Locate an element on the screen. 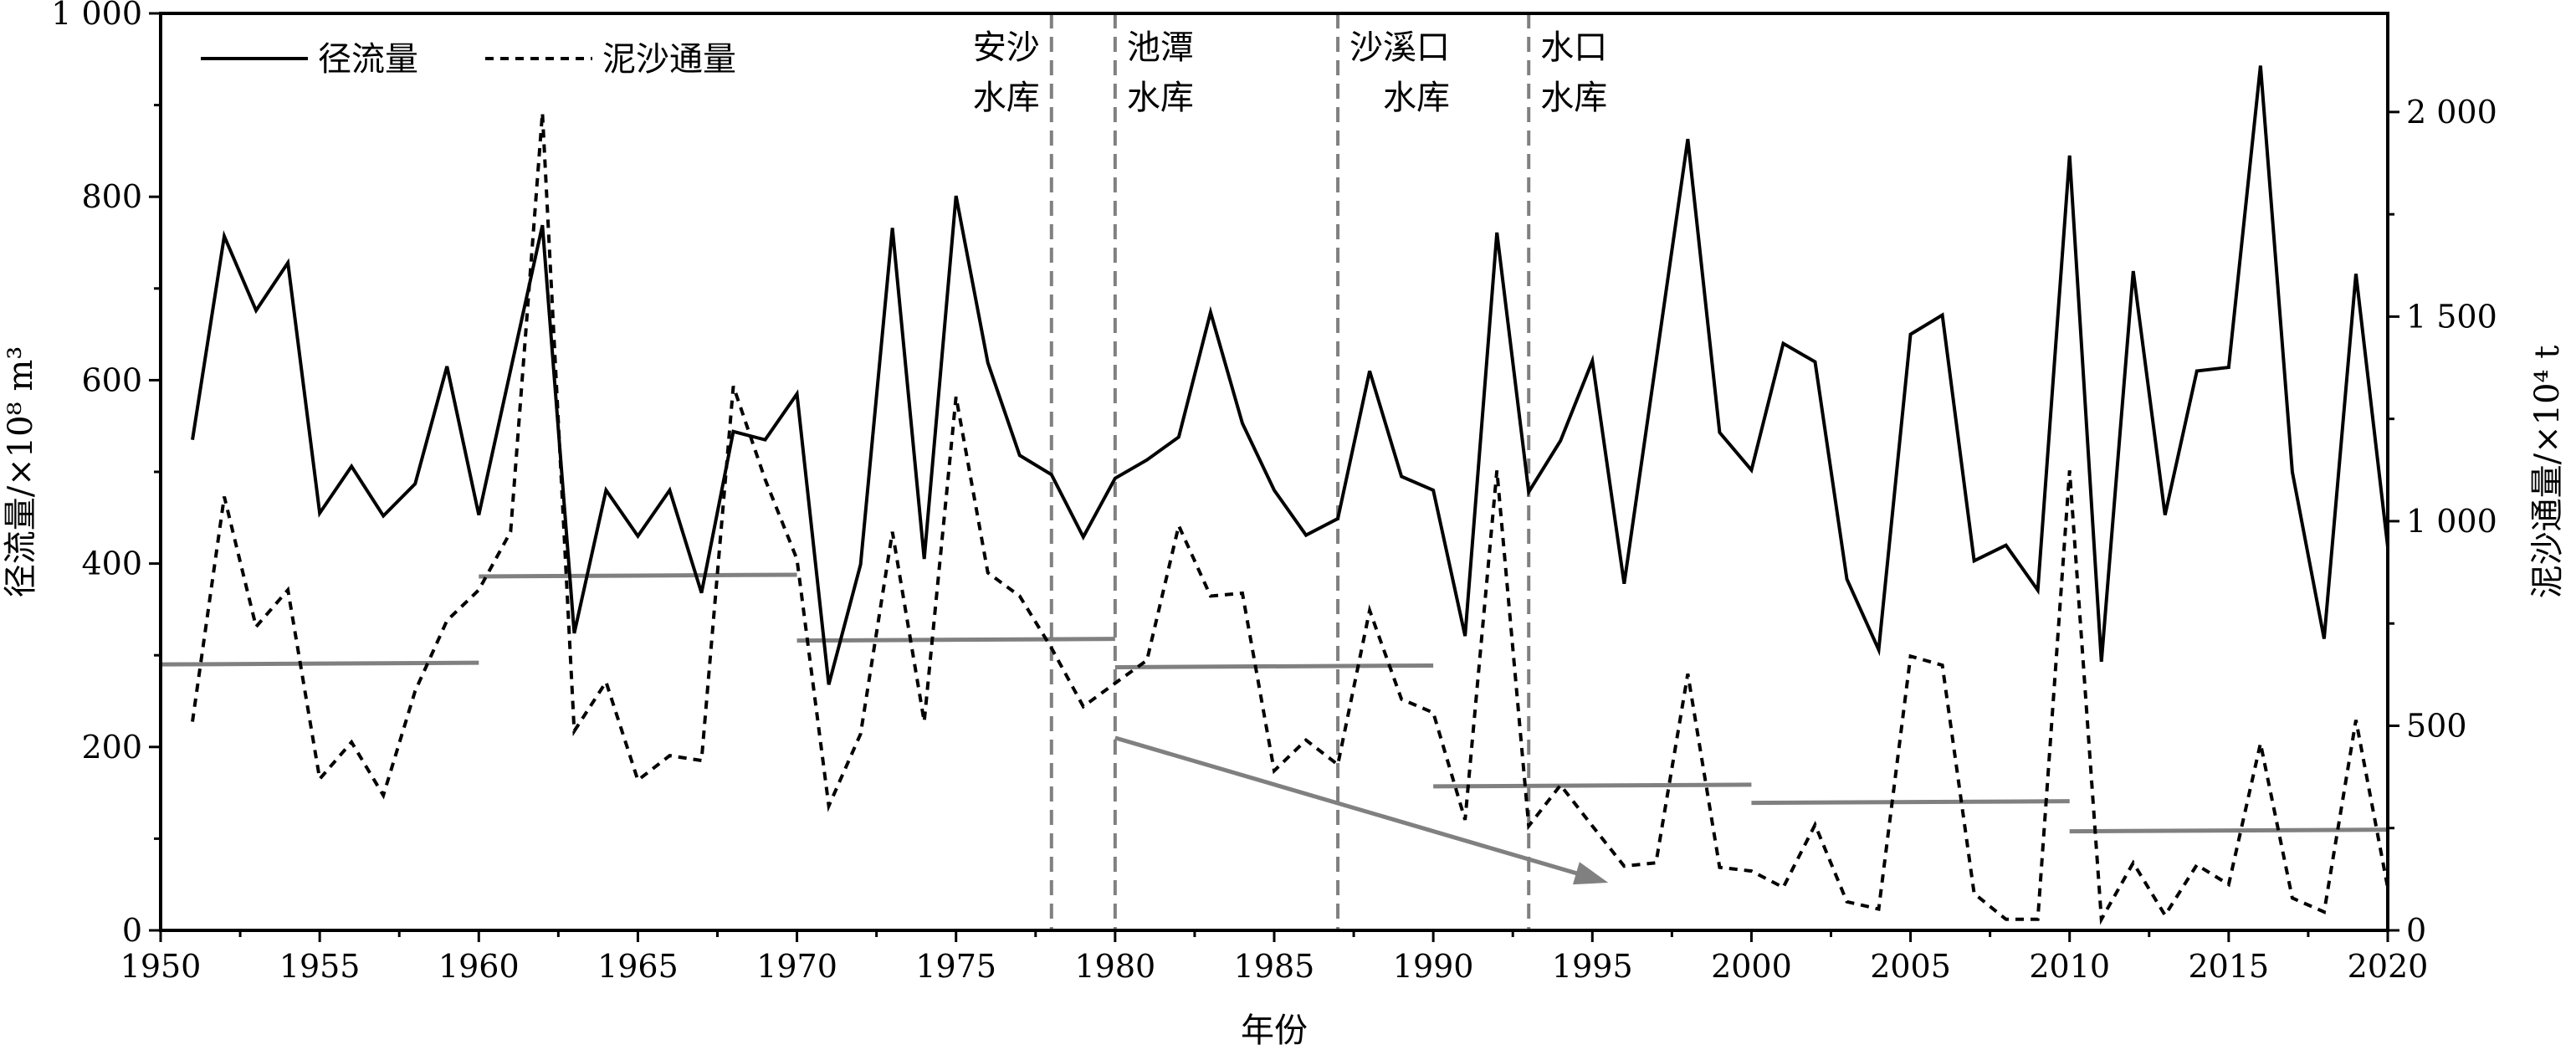  right-tick-label: 1 000 is located at coordinates (2452, 521).